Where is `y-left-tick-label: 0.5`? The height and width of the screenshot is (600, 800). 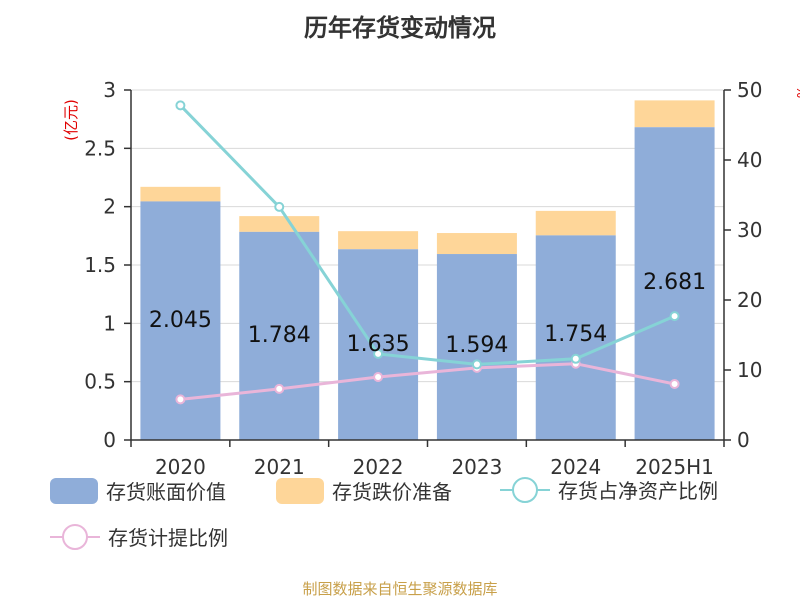 y-left-tick-label: 0.5 is located at coordinates (100, 382).